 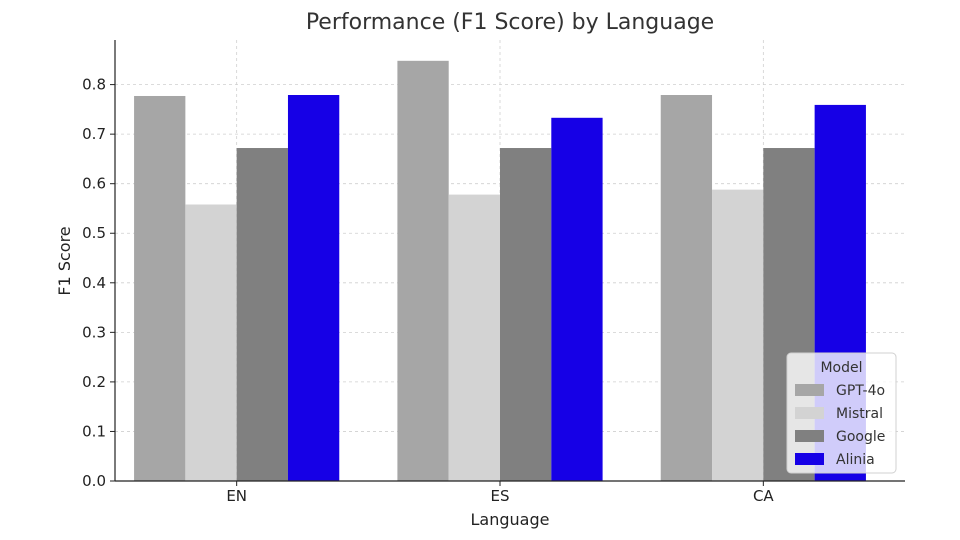 What do you see at coordinates (510, 519) in the screenshot?
I see `x-axis-label: Language` at bounding box center [510, 519].